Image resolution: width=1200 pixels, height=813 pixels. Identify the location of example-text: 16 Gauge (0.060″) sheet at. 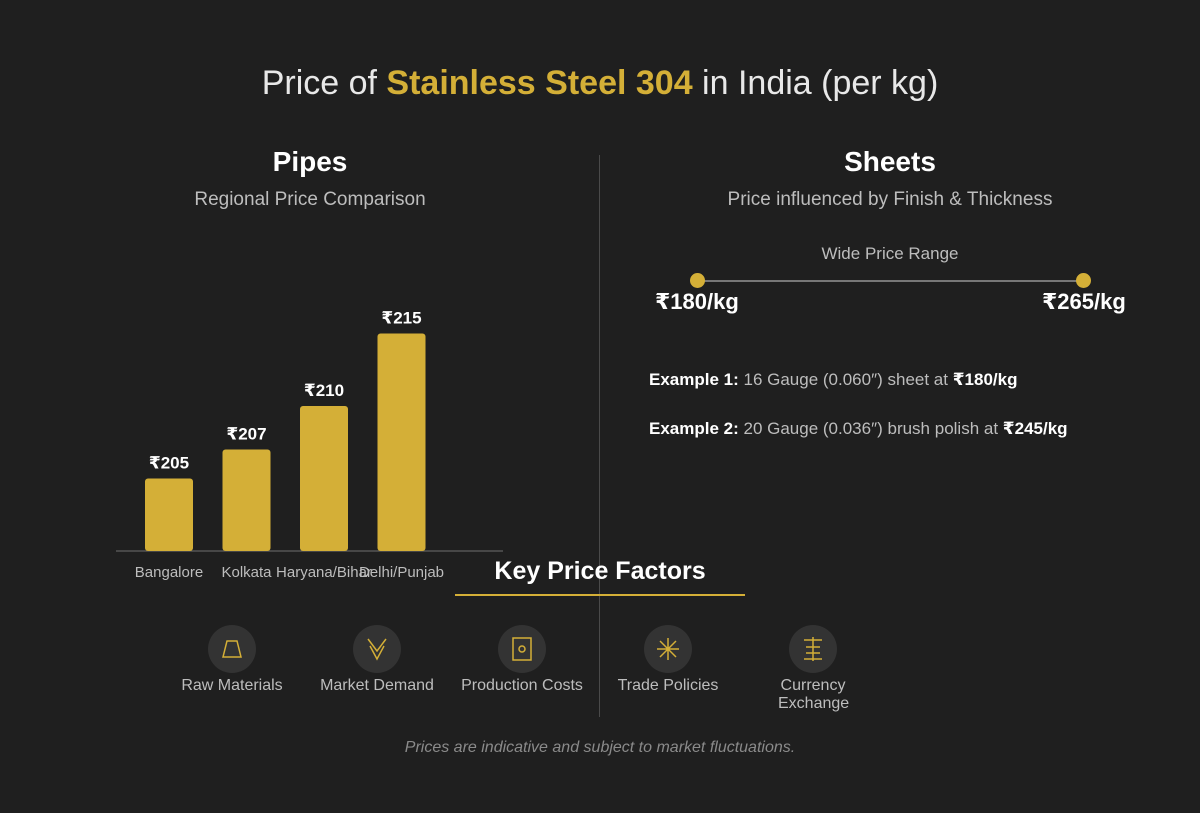
(845, 379).